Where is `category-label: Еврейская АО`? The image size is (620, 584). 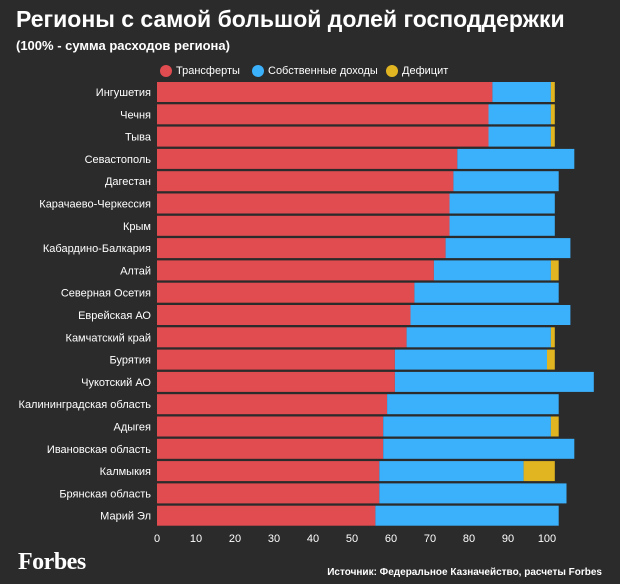
category-label: Еврейская АО is located at coordinates (114, 316).